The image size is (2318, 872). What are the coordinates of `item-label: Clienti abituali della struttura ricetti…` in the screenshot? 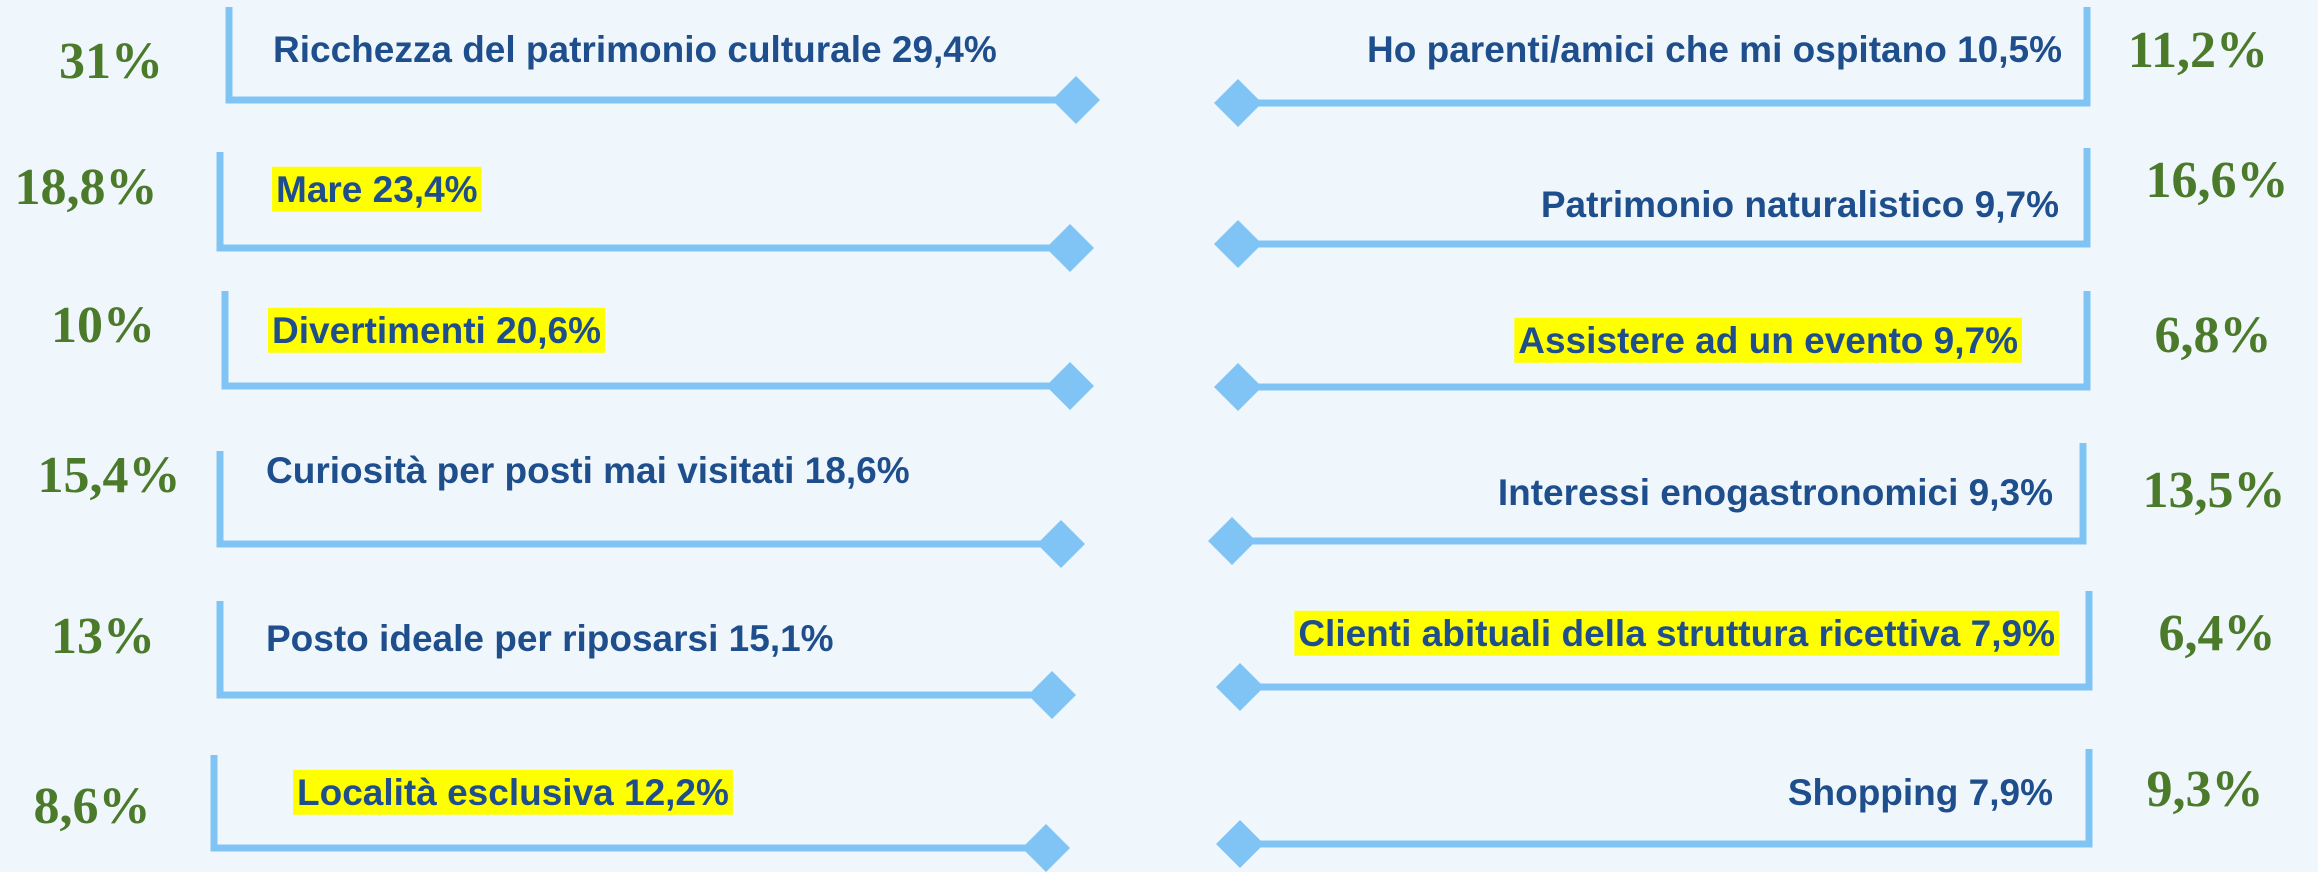 It's located at (1676, 633).